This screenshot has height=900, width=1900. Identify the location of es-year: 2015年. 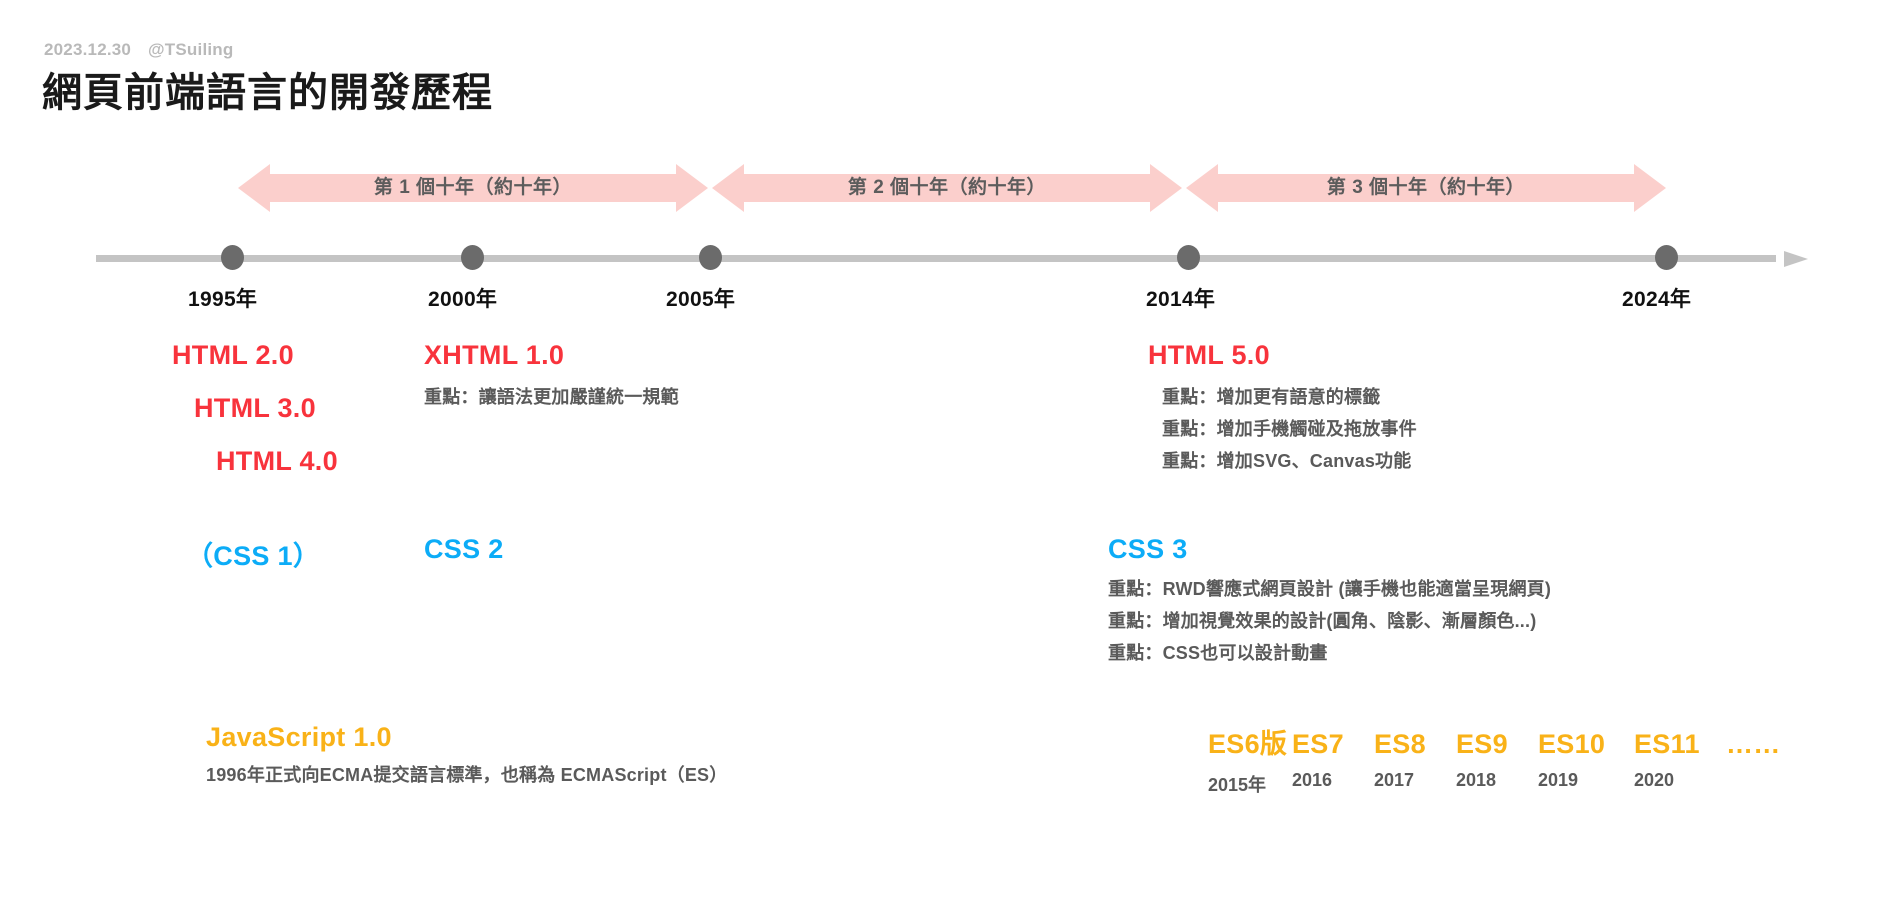
(1237, 785).